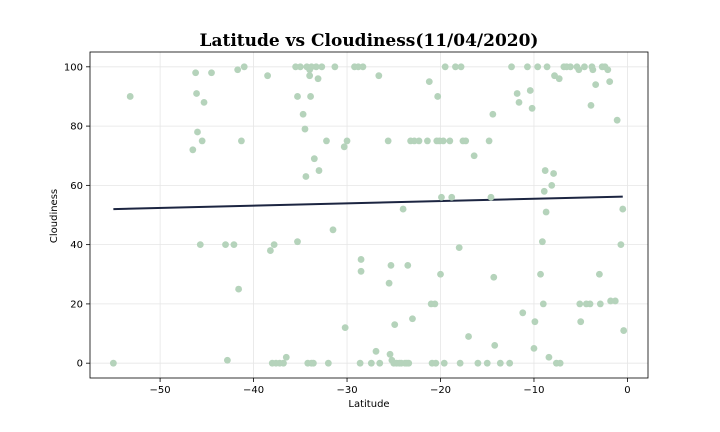  Describe the element at coordinates (76, 186) in the screenshot. I see `y-tick-label: 60` at that location.